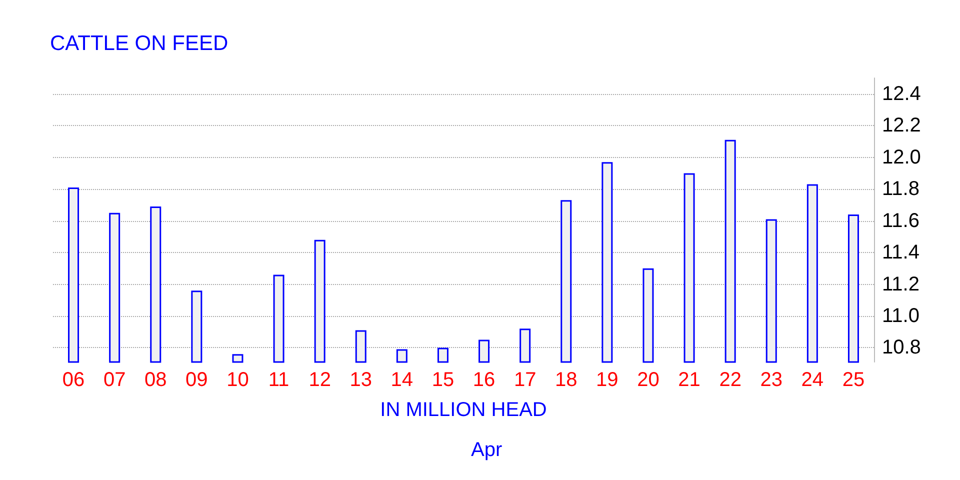  Describe the element at coordinates (484, 380) in the screenshot. I see `x-tick-label: 16` at that location.